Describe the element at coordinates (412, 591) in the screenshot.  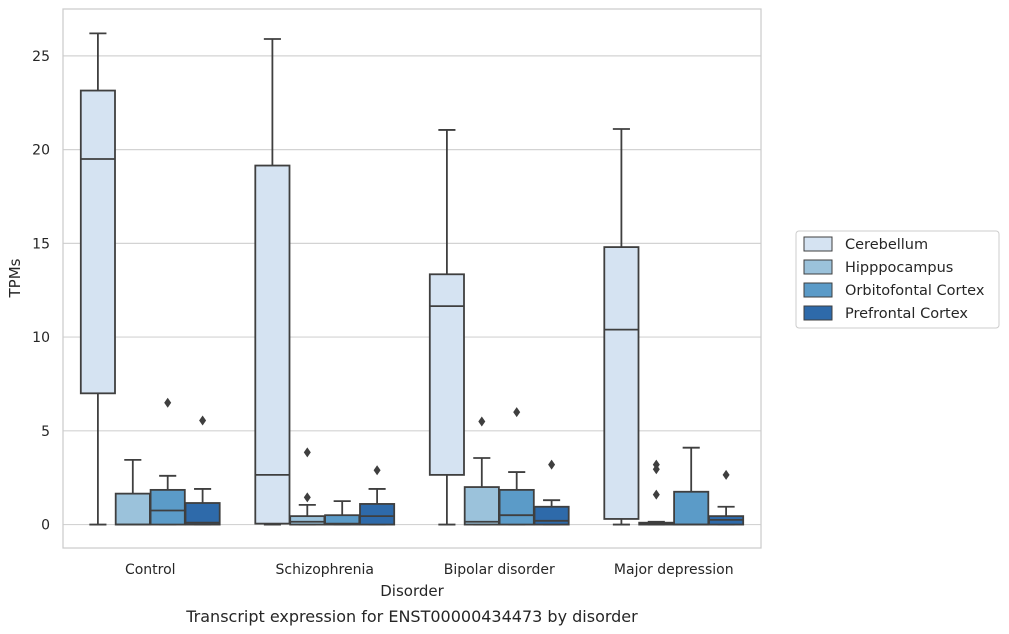
I see `x-axis-title: Disorder` at that location.